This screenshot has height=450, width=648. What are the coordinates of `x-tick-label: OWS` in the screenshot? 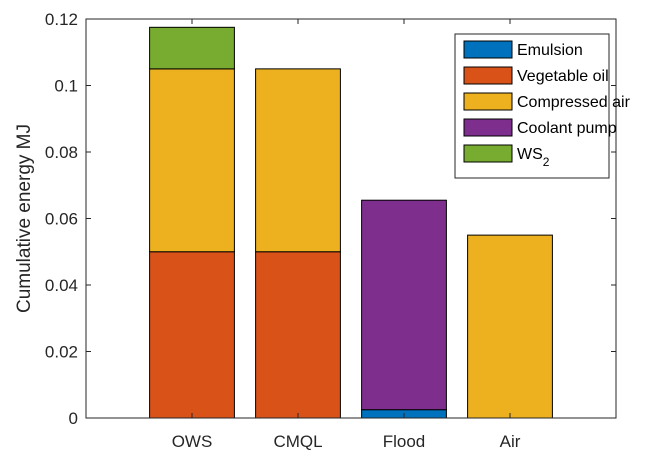 It's located at (192, 441).